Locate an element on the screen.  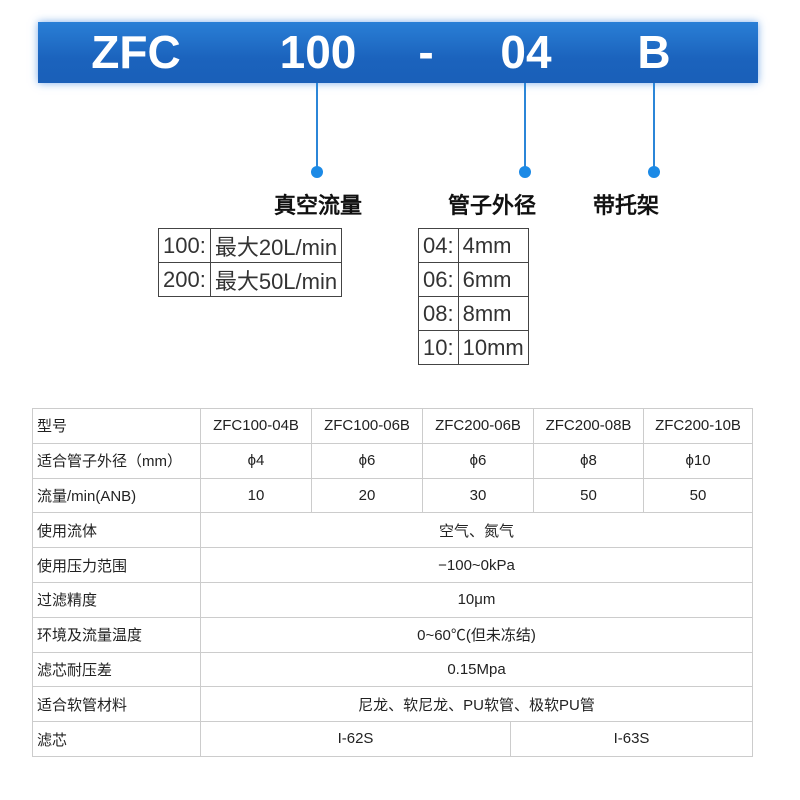
row-label: 型号 is located at coordinates (116, 426).